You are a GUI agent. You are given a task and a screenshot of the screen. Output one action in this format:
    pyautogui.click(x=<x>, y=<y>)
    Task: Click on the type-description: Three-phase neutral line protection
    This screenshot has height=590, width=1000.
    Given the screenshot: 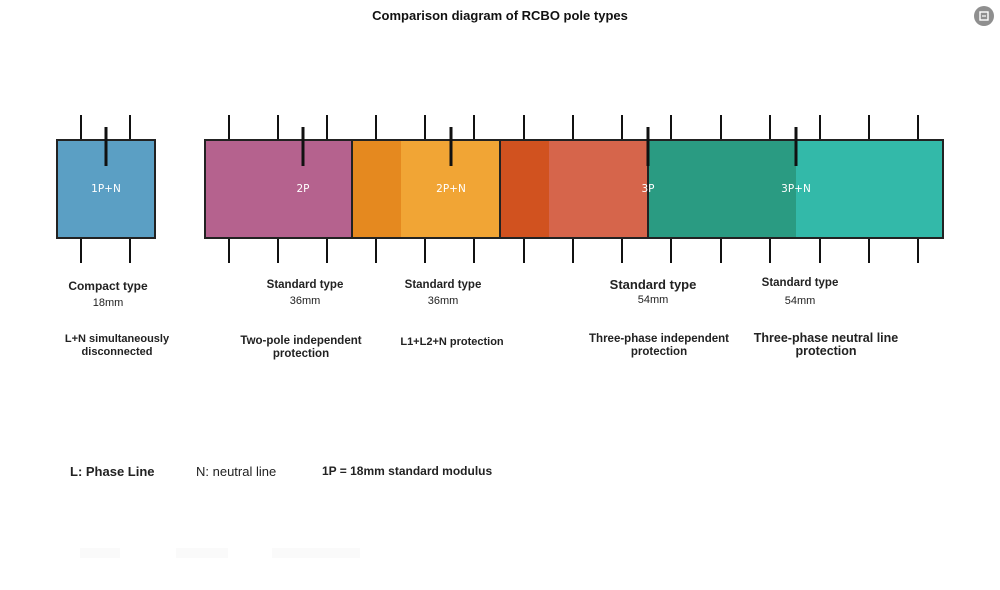 What is the action you would take?
    pyautogui.click(x=826, y=345)
    